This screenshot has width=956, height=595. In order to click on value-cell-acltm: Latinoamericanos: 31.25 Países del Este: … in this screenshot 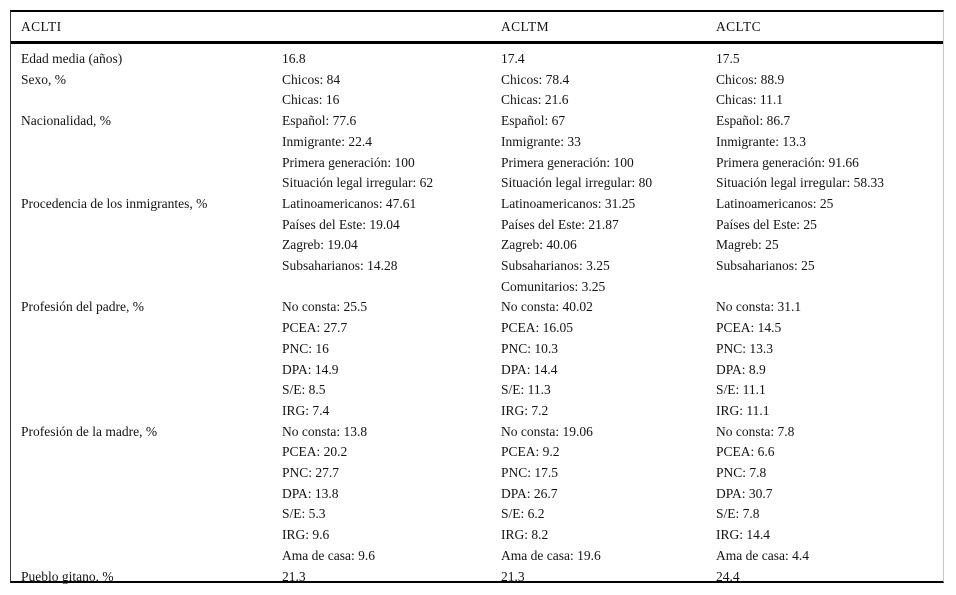, I will do `click(598, 246)`.